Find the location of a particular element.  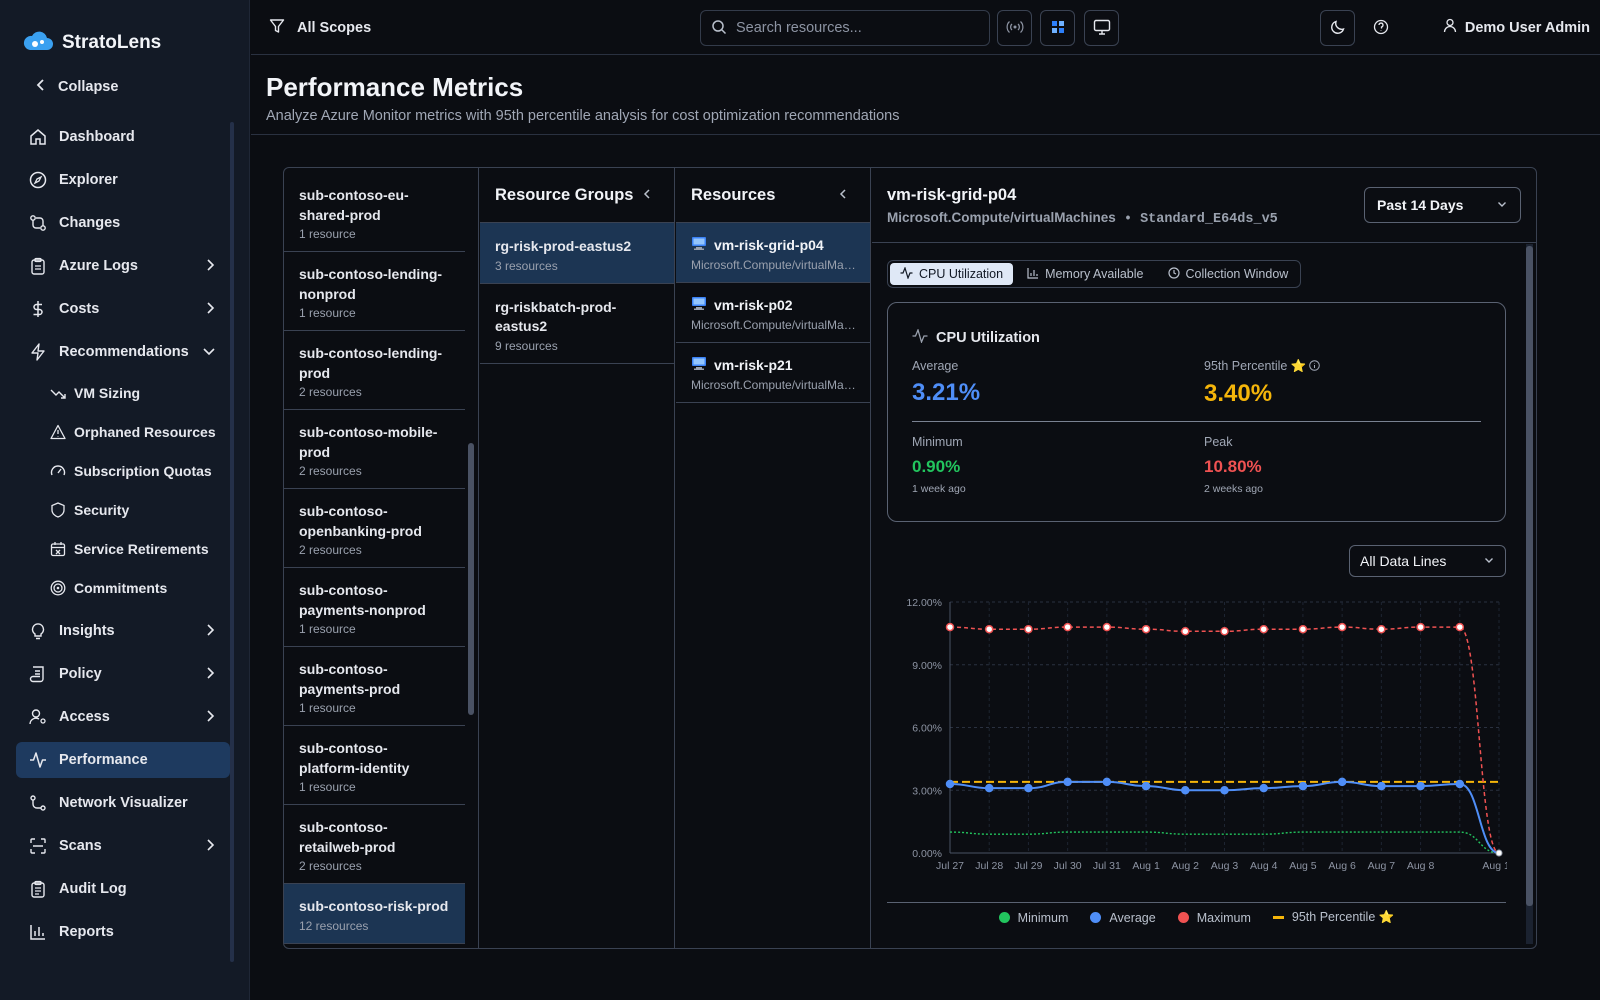

search-input is located at coordinates (856, 28).